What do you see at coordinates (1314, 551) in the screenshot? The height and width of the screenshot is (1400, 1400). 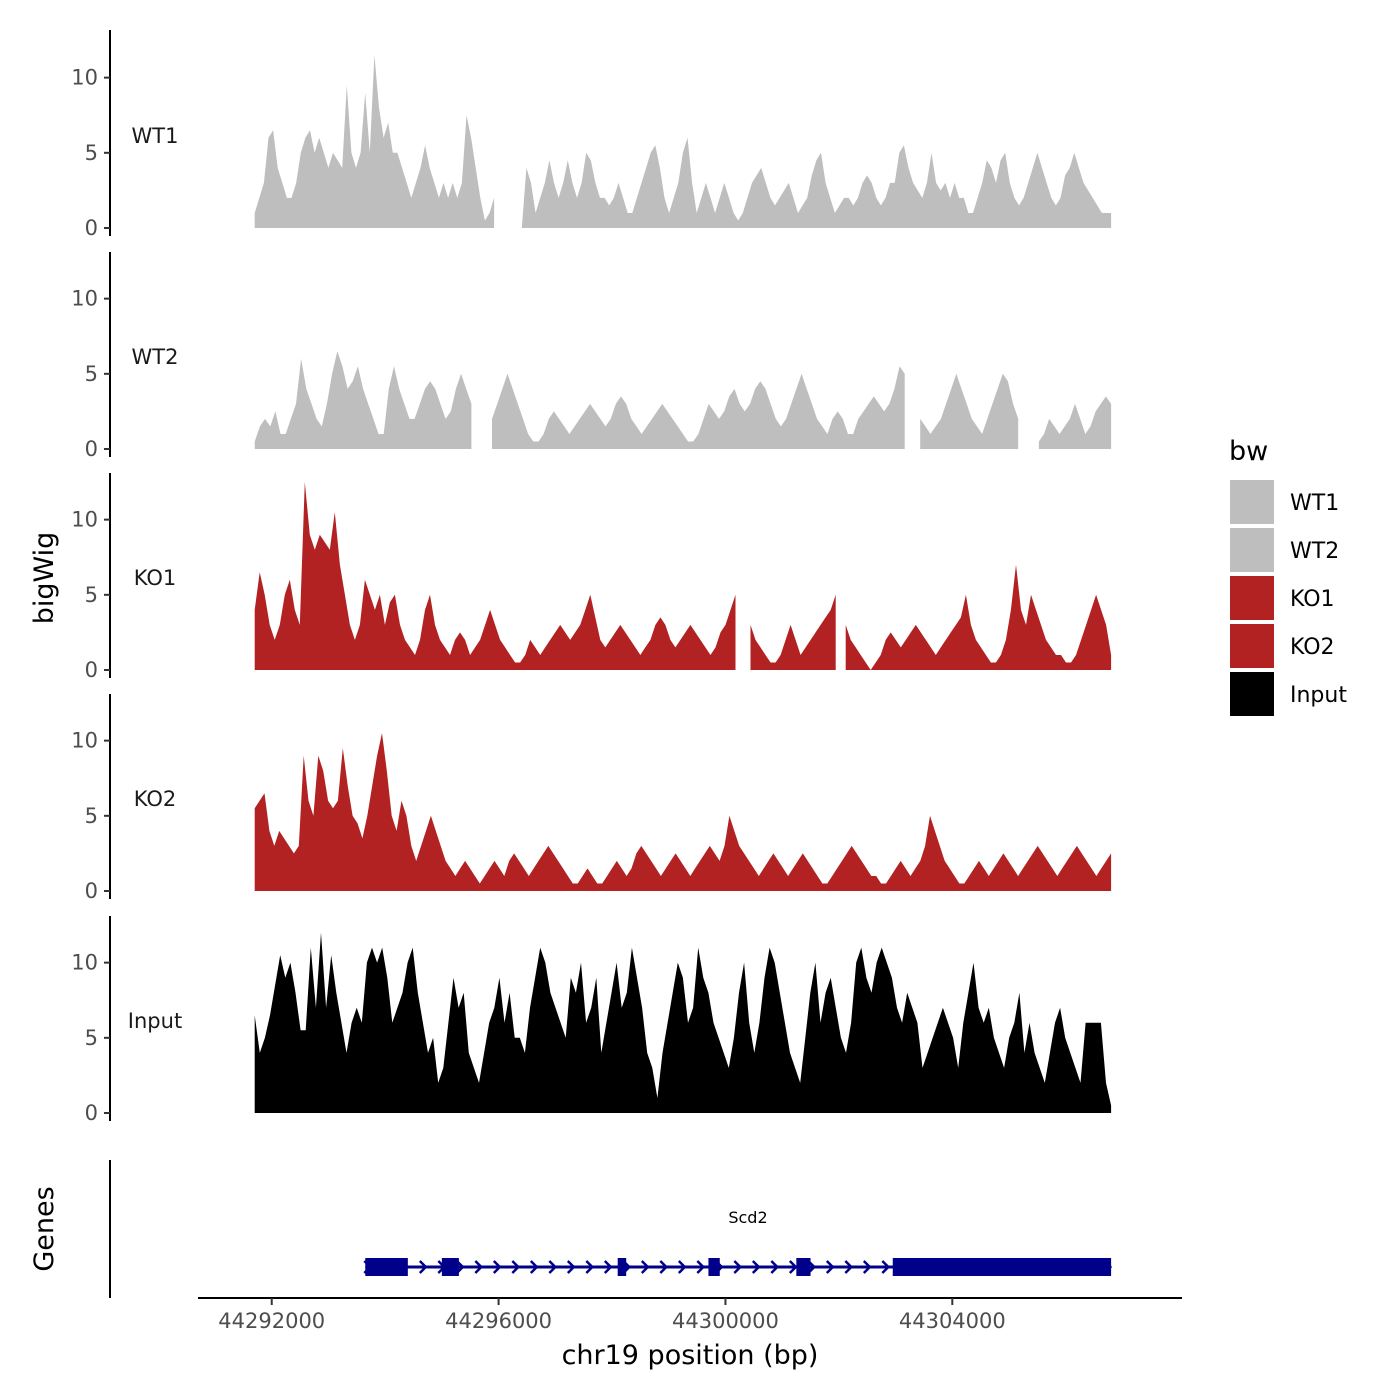 I see `legend-label-wt2: WT2` at bounding box center [1314, 551].